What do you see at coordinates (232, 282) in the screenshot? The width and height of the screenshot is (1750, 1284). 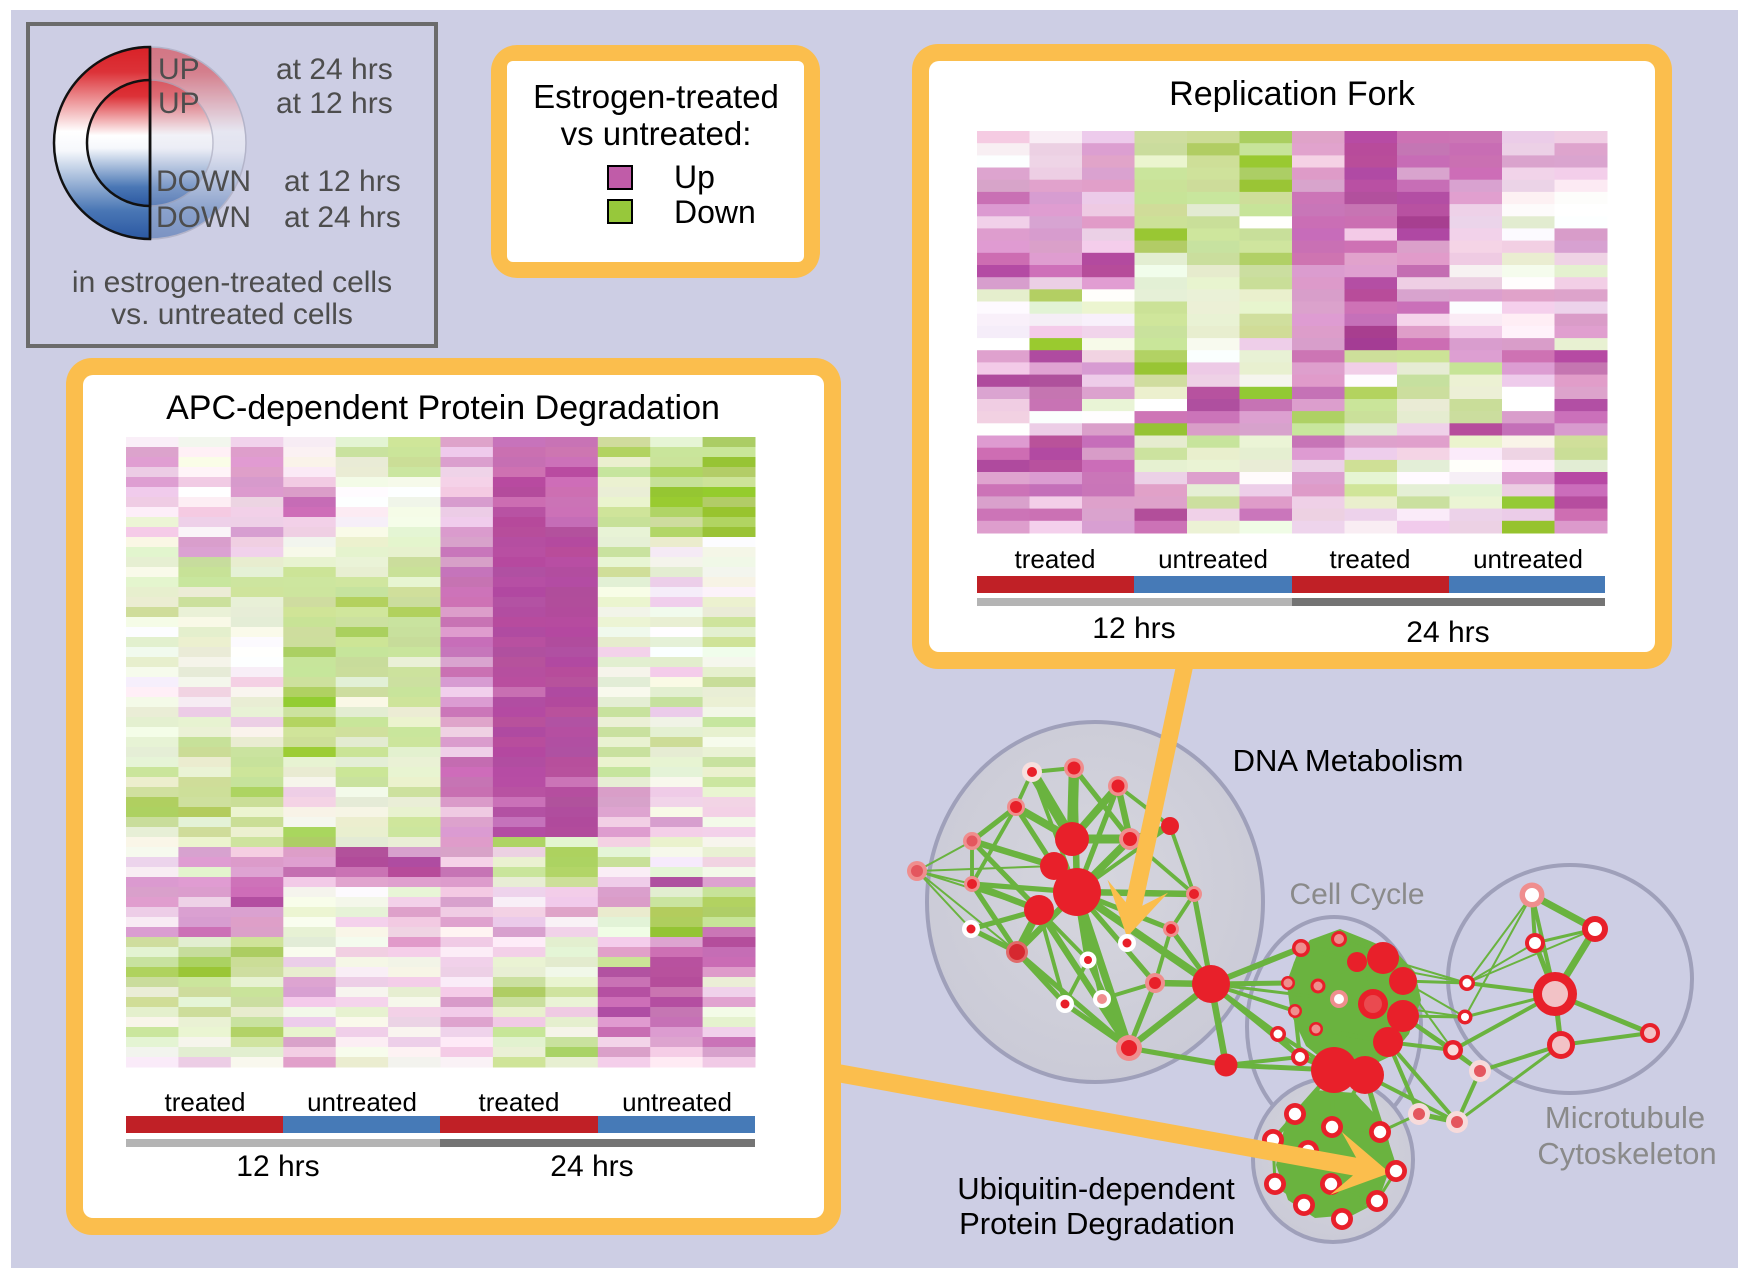 I see `svg-text: in estrogen-treated cells` at bounding box center [232, 282].